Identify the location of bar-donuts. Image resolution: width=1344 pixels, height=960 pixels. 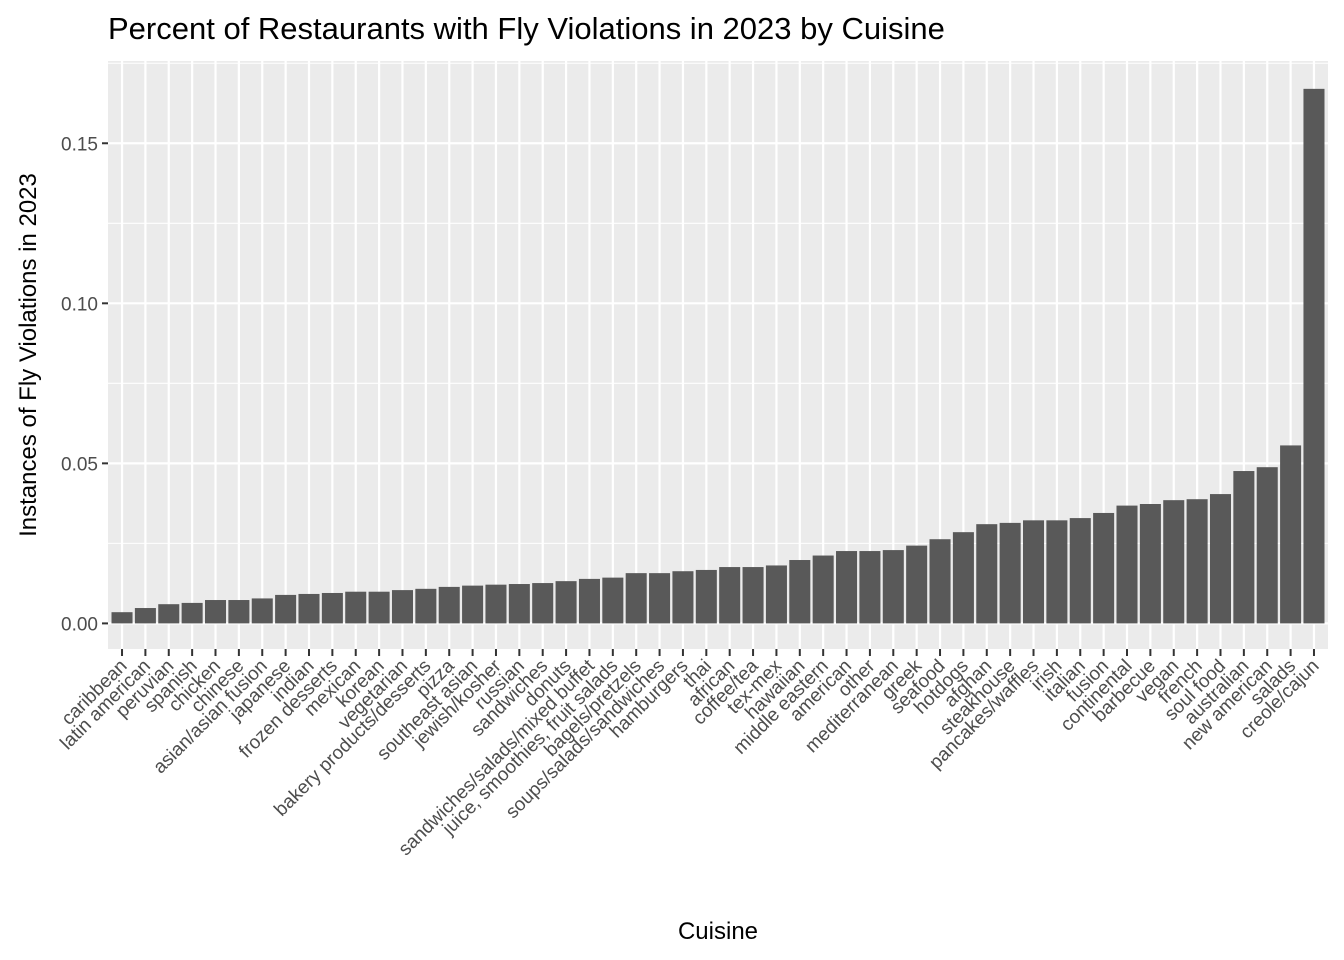
(566, 602).